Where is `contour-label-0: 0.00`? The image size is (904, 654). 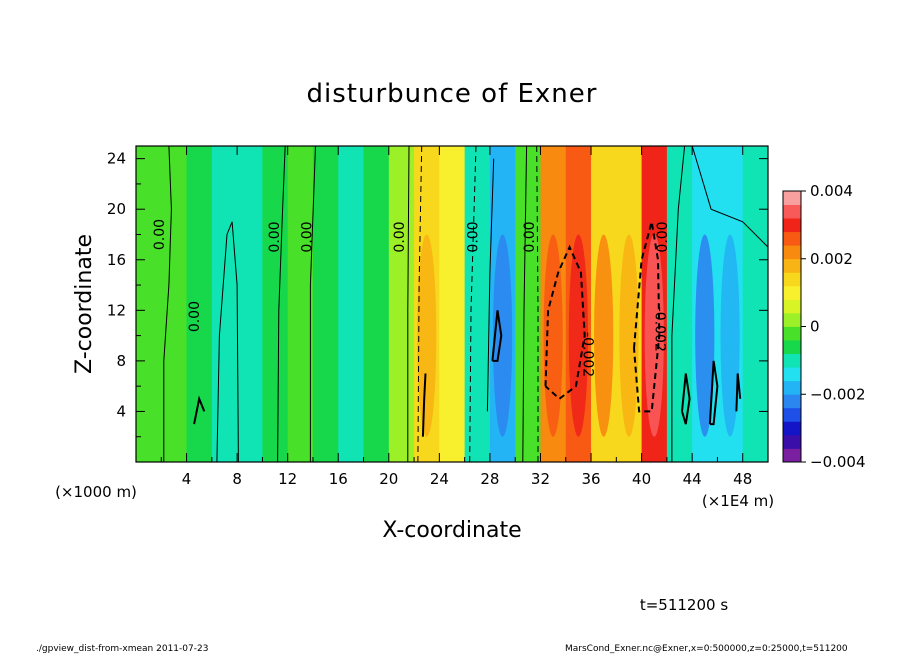
contour-label-0: 0.00 is located at coordinates (160, 234).